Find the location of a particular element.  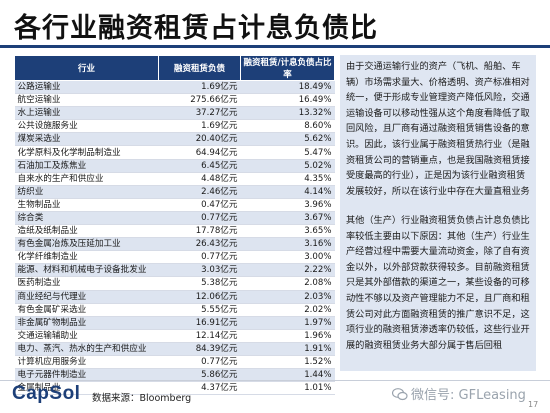

table-row: 造纸及纸制品业 17.78亿元 3.65% is located at coordinates (174, 231).